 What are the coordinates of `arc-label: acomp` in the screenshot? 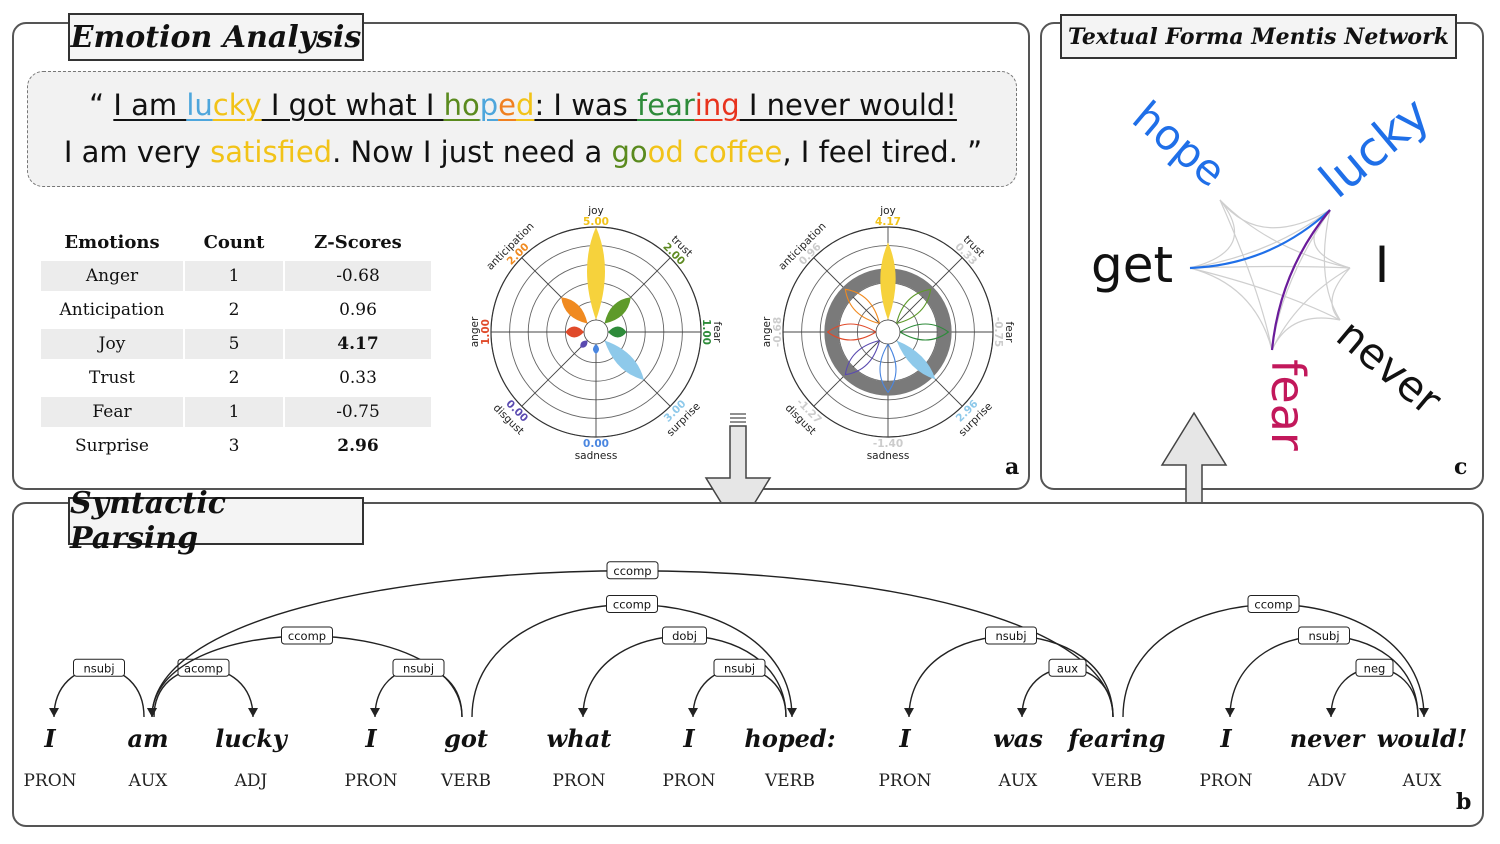 It's located at (203, 668).